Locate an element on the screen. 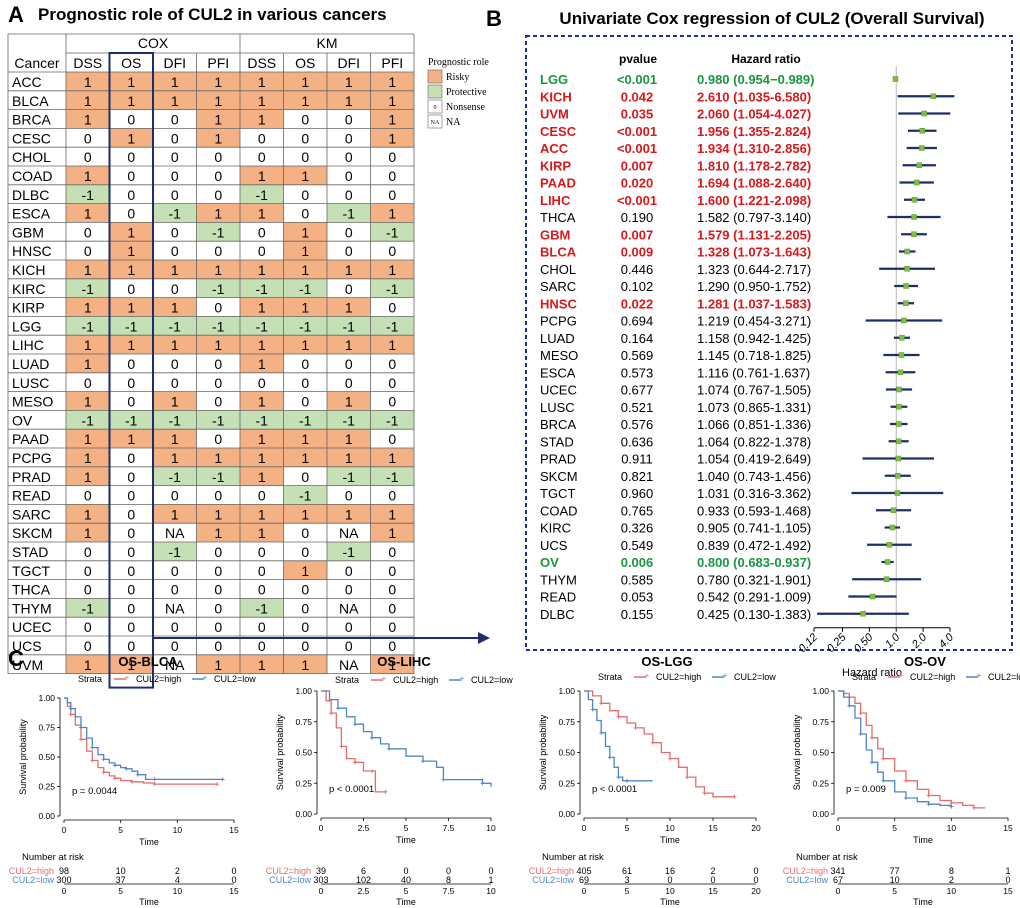  forest-cancer: STAD is located at coordinates (557, 441).